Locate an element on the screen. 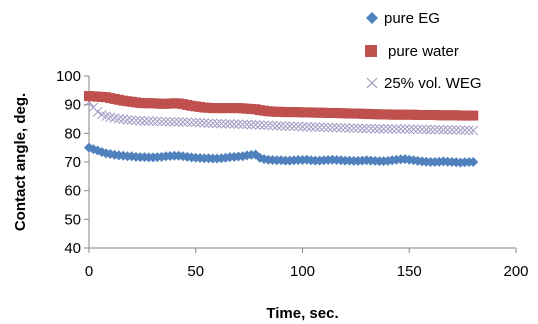 This screenshot has height=324, width=538. x-axis-title: Time, sec. is located at coordinates (302, 313).